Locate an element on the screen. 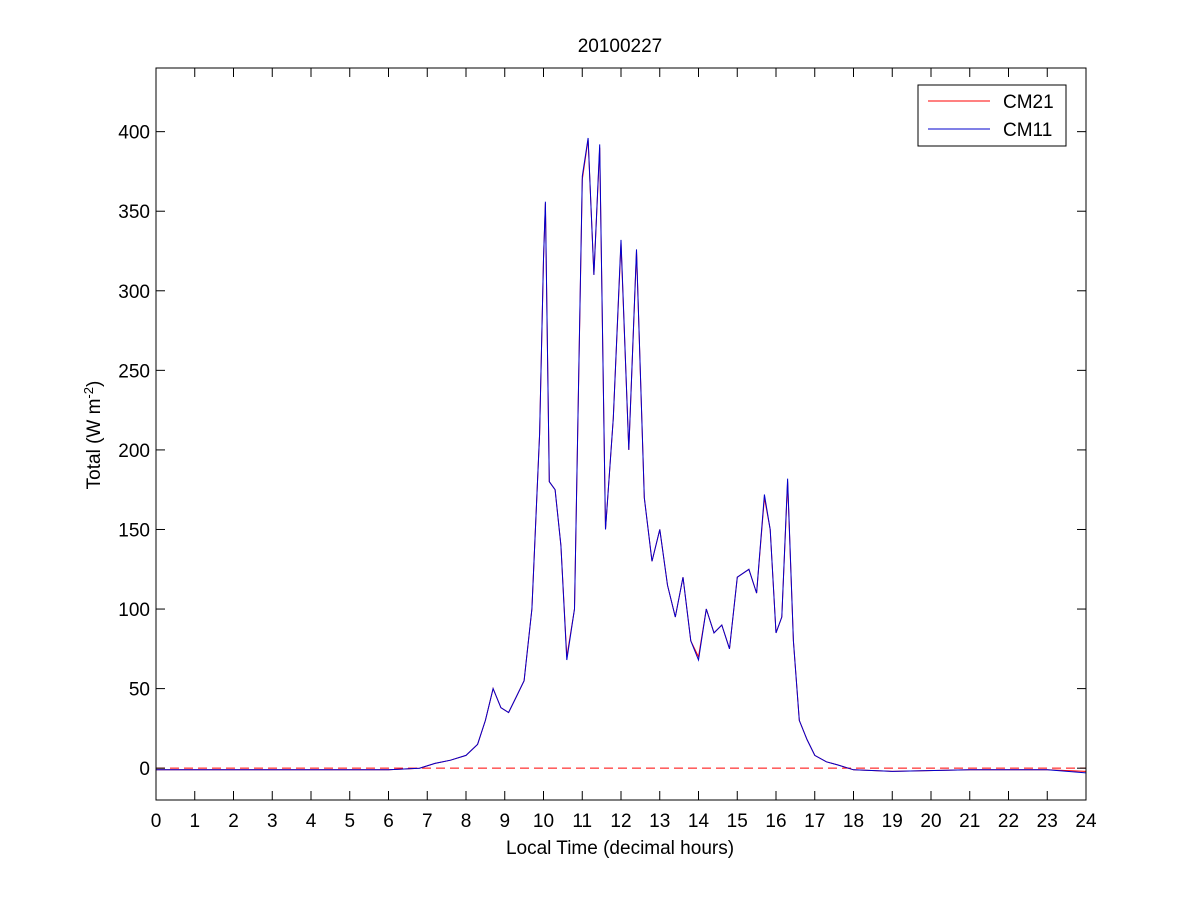 This screenshot has height=900, width=1200. x-tick-label: 15 is located at coordinates (737, 821).